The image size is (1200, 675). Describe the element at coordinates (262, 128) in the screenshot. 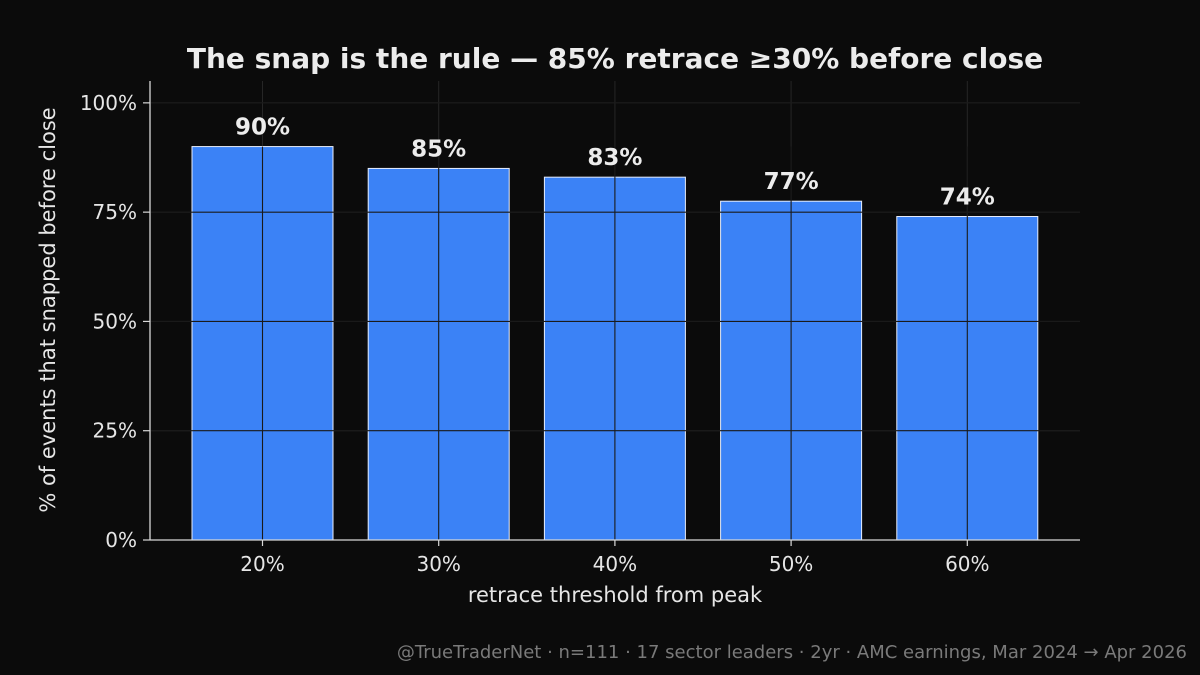

I see `value-label: 90%` at that location.